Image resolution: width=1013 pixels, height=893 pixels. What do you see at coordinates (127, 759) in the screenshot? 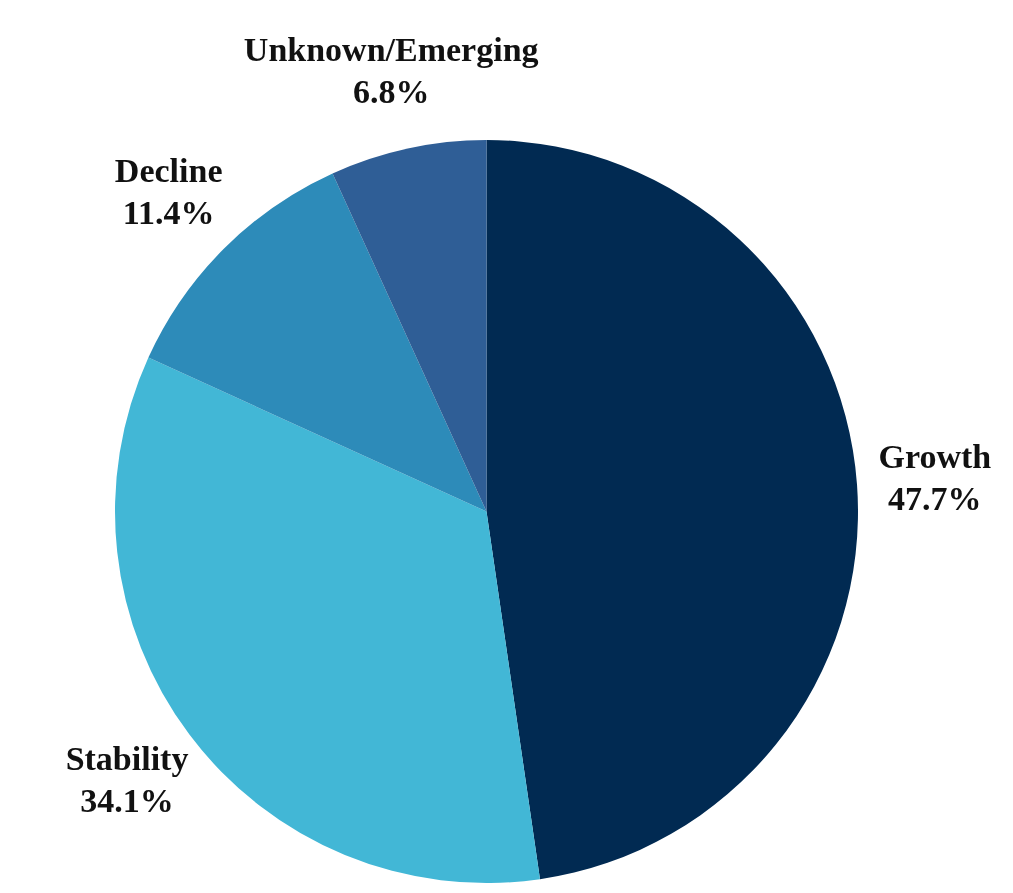
I see `slice-label: Stability` at bounding box center [127, 759].